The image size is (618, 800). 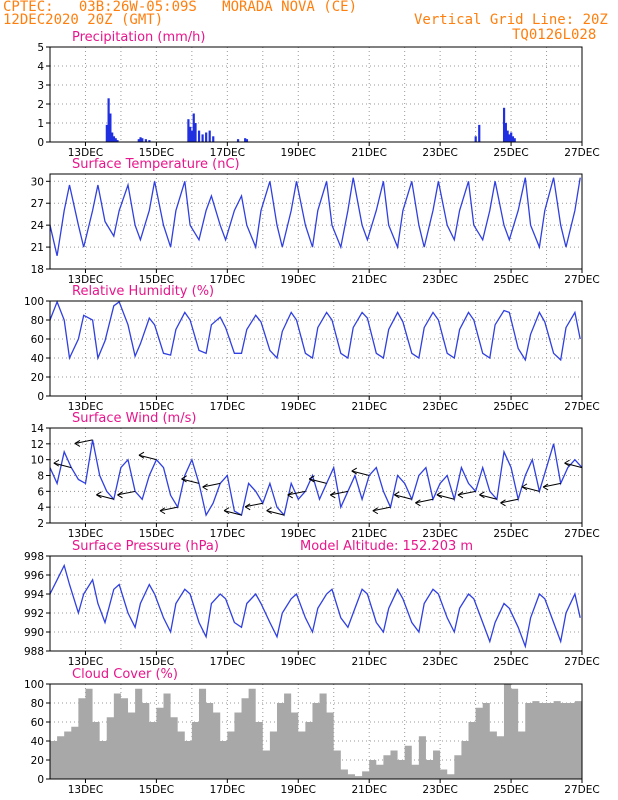 What do you see at coordinates (134, 418) in the screenshot?
I see `panel-title: Surface Wind (m/s)` at bounding box center [134, 418].